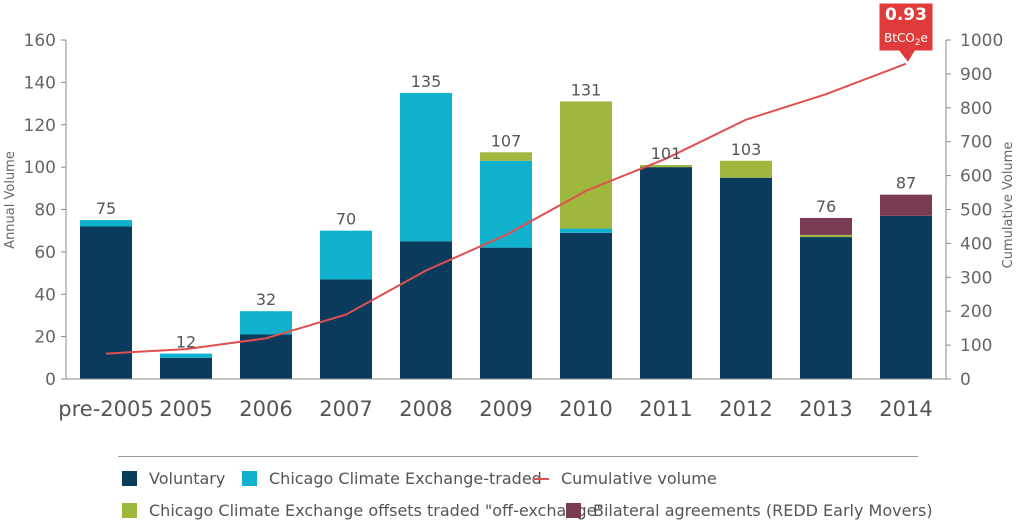 The height and width of the screenshot is (529, 1024). Describe the element at coordinates (541, 478) in the screenshot. I see `legend-swatch-cumulative` at that location.